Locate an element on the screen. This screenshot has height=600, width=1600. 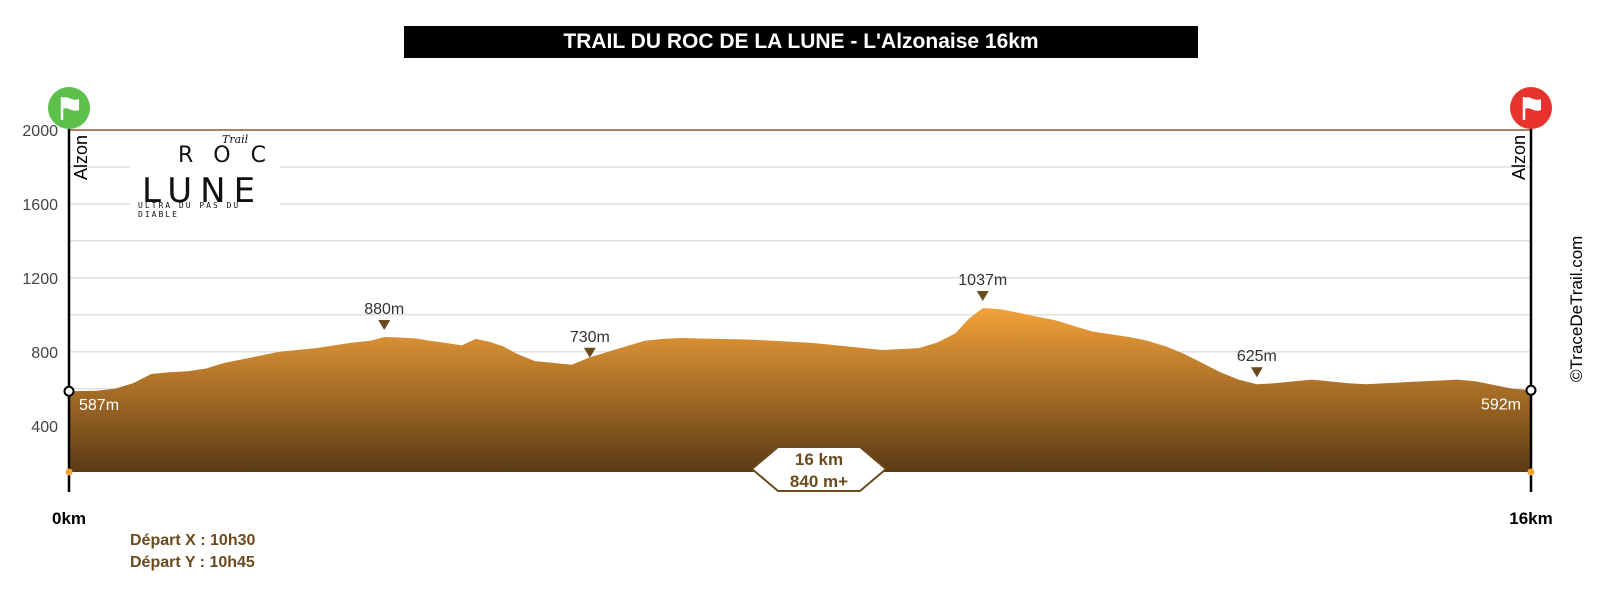
y-tick-label: 2000 is located at coordinates (40, 131).